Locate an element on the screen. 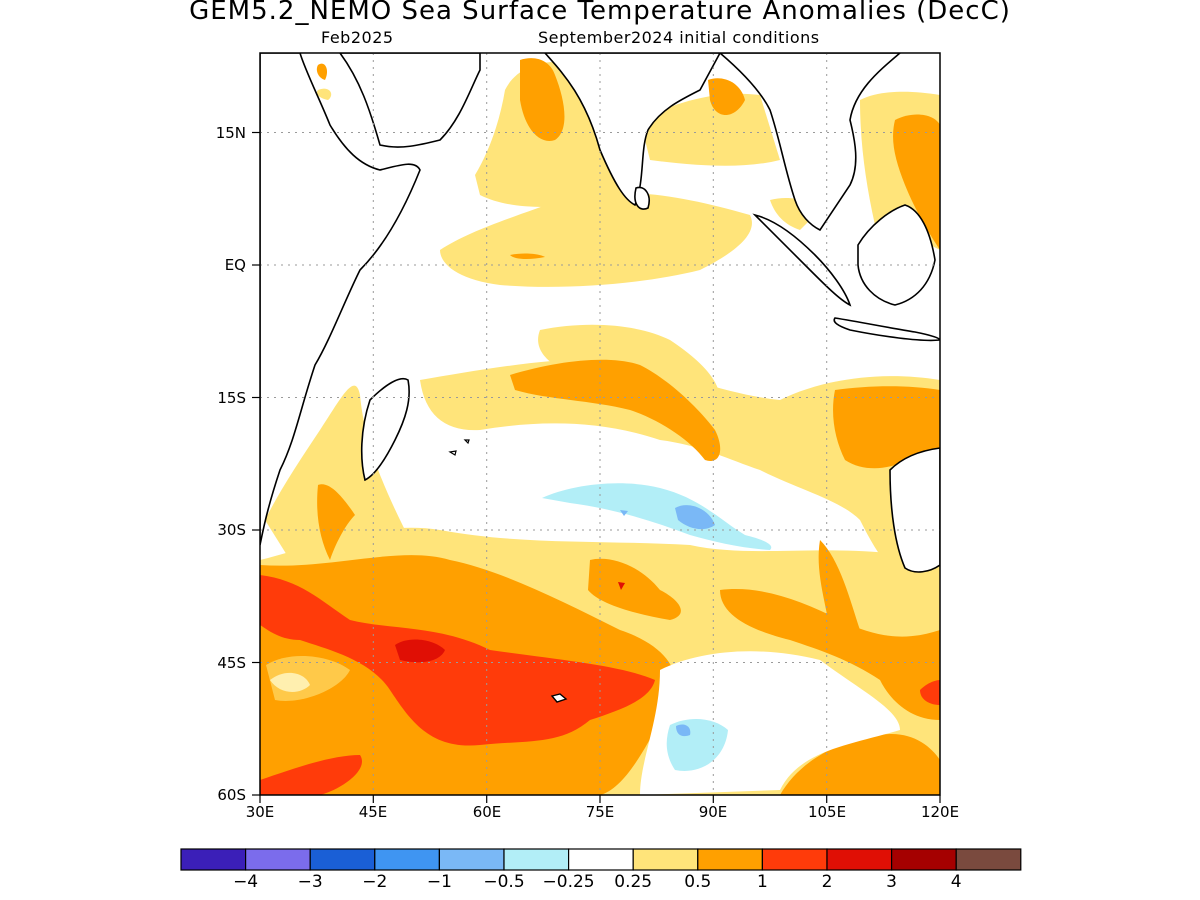 The image size is (1200, 900). y-tick-label: 60S is located at coordinates (231, 795).